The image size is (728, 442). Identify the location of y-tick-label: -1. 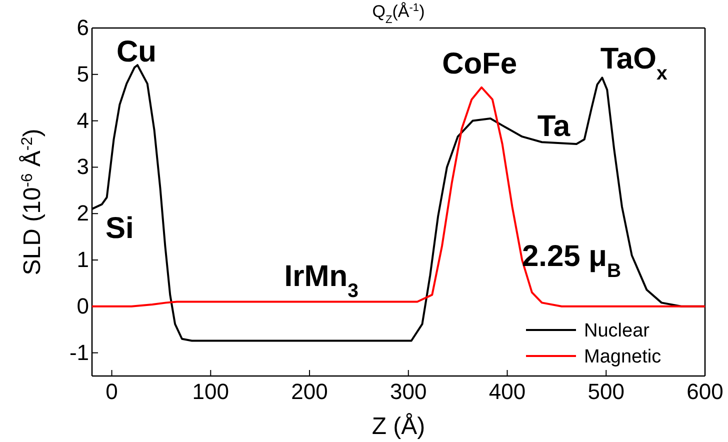
(79, 352).